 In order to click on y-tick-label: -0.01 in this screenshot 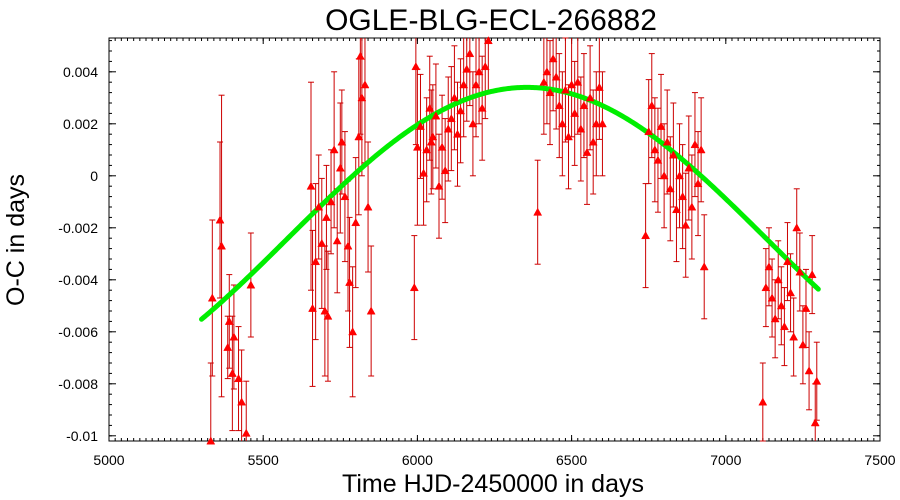, I will do `click(82, 436)`.